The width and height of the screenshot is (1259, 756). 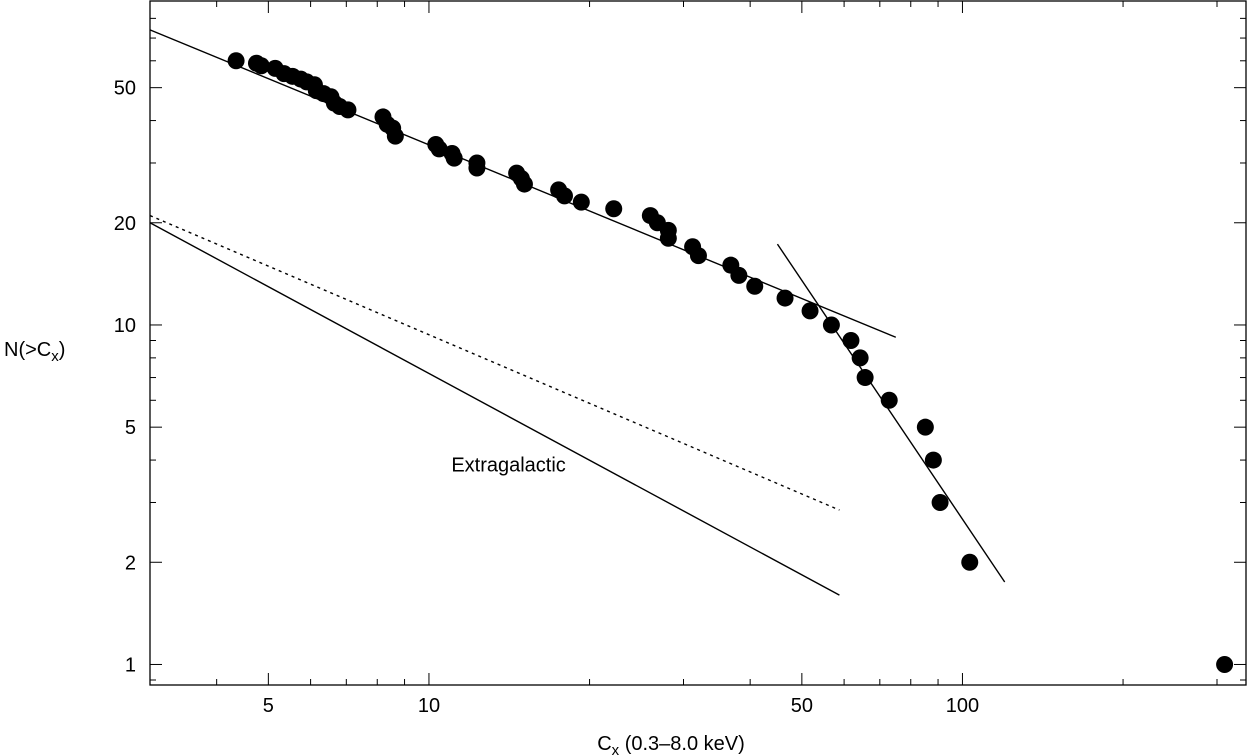 I want to click on x-tick-label: 50, so click(x=802, y=706).